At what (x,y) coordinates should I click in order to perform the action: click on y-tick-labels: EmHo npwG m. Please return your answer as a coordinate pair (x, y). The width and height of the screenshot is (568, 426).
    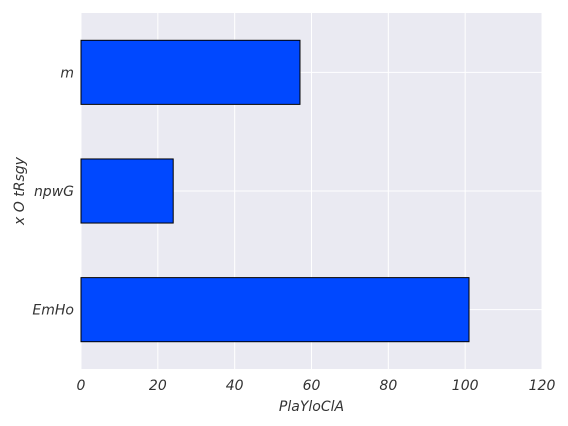
    Looking at the image, I should click on (53, 191).